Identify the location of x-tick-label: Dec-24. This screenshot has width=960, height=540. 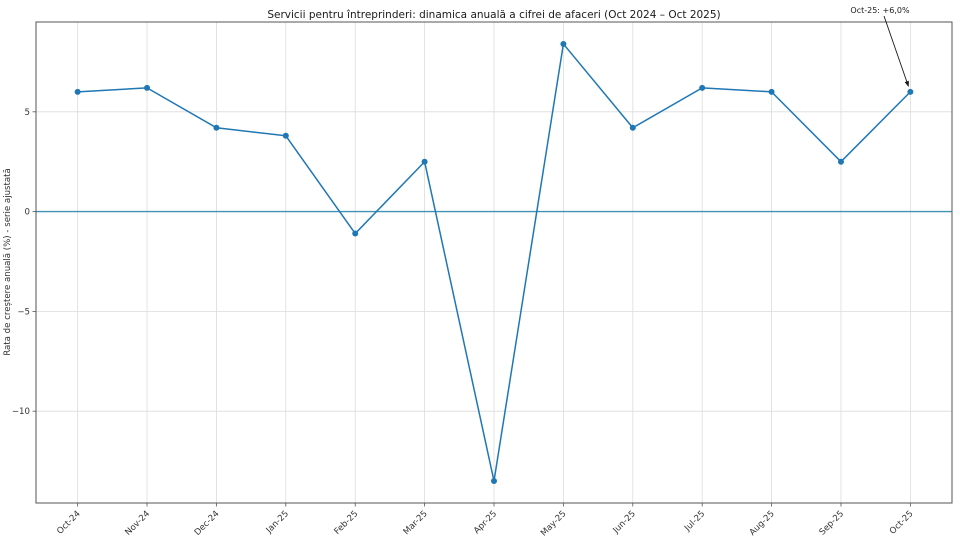
(207, 523).